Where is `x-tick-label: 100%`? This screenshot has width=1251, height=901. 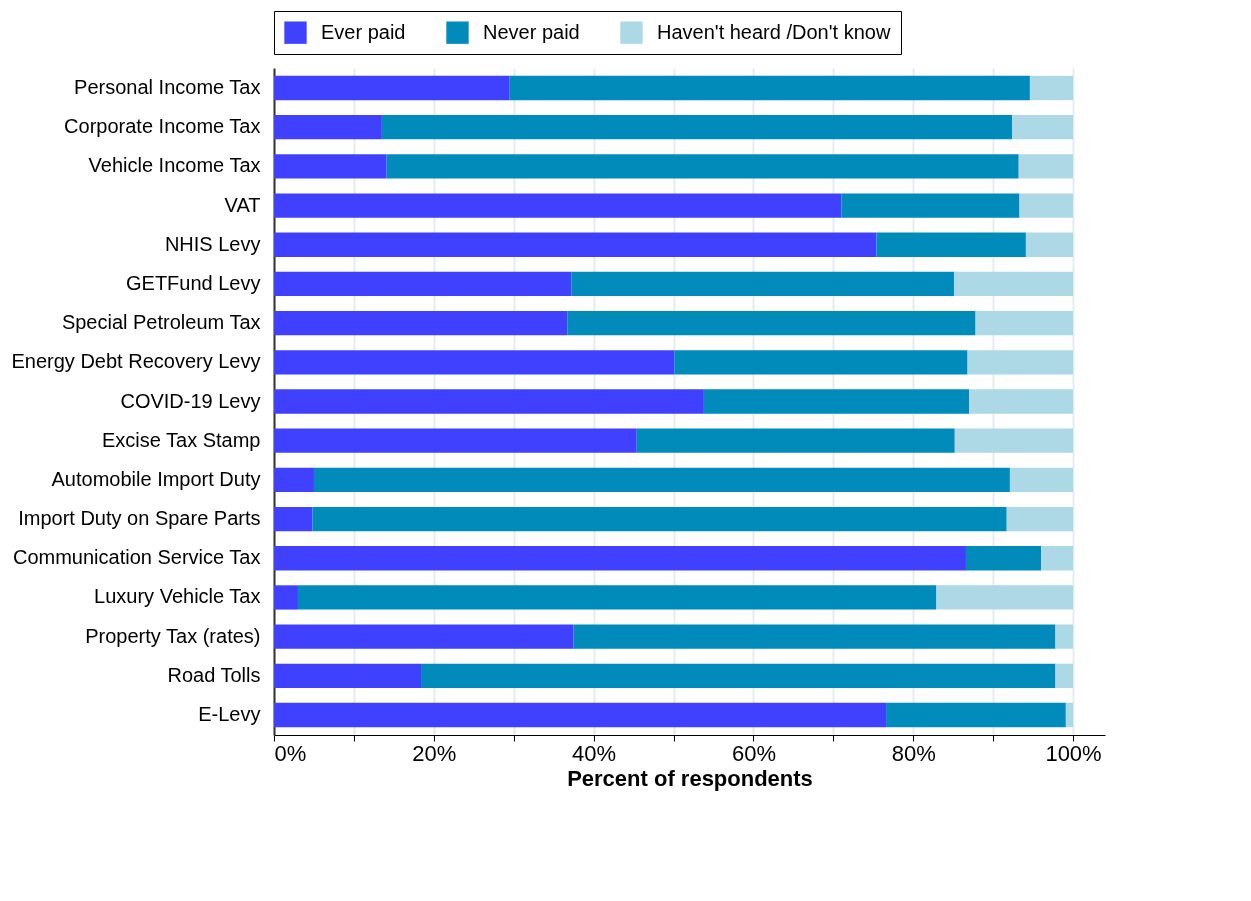 x-tick-label: 100% is located at coordinates (1073, 753).